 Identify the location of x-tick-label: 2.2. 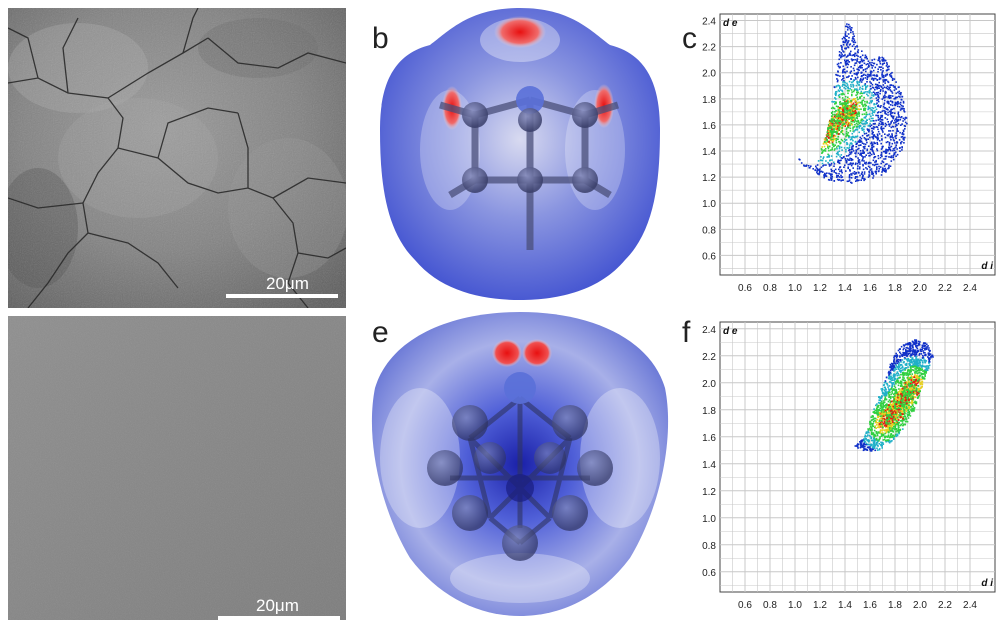
(945, 288).